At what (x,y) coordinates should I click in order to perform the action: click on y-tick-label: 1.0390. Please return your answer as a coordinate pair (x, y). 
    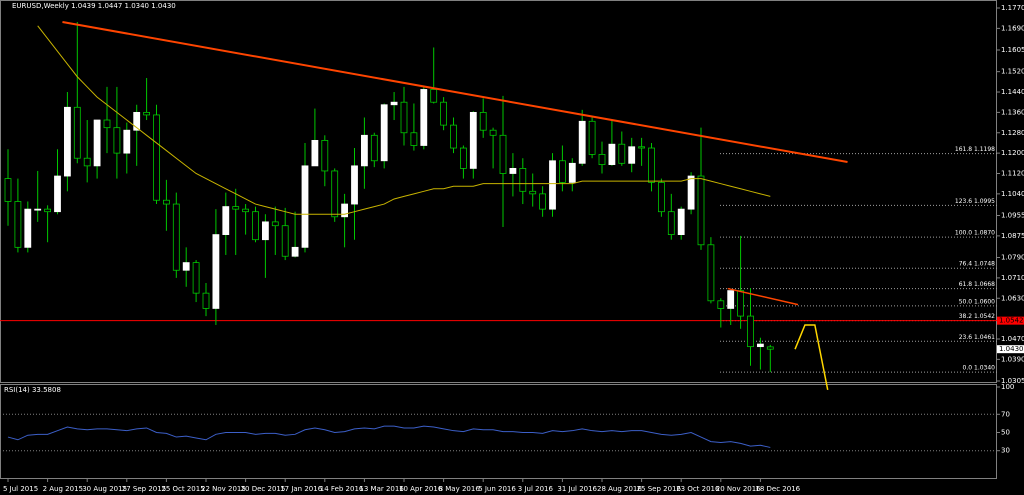
    Looking at the image, I should click on (1012, 359).